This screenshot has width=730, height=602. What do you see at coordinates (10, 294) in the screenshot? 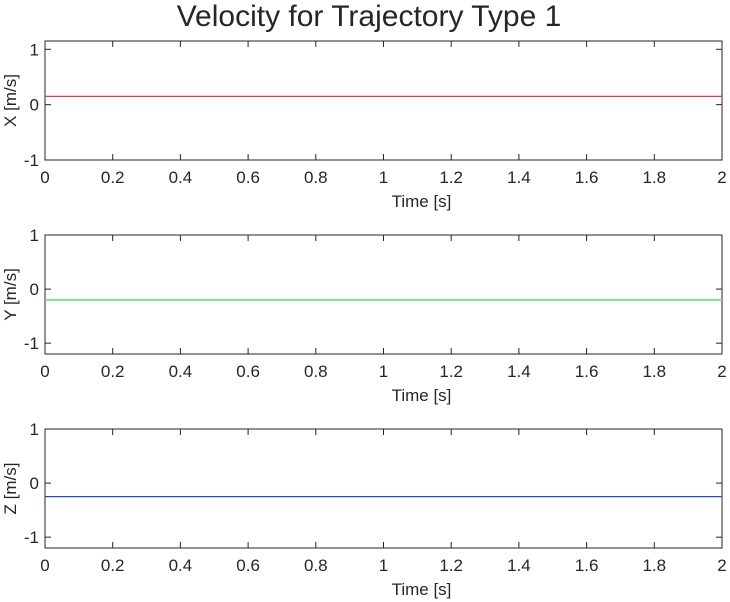
I see `y-axis-label-y: Y [m/s]` at bounding box center [10, 294].